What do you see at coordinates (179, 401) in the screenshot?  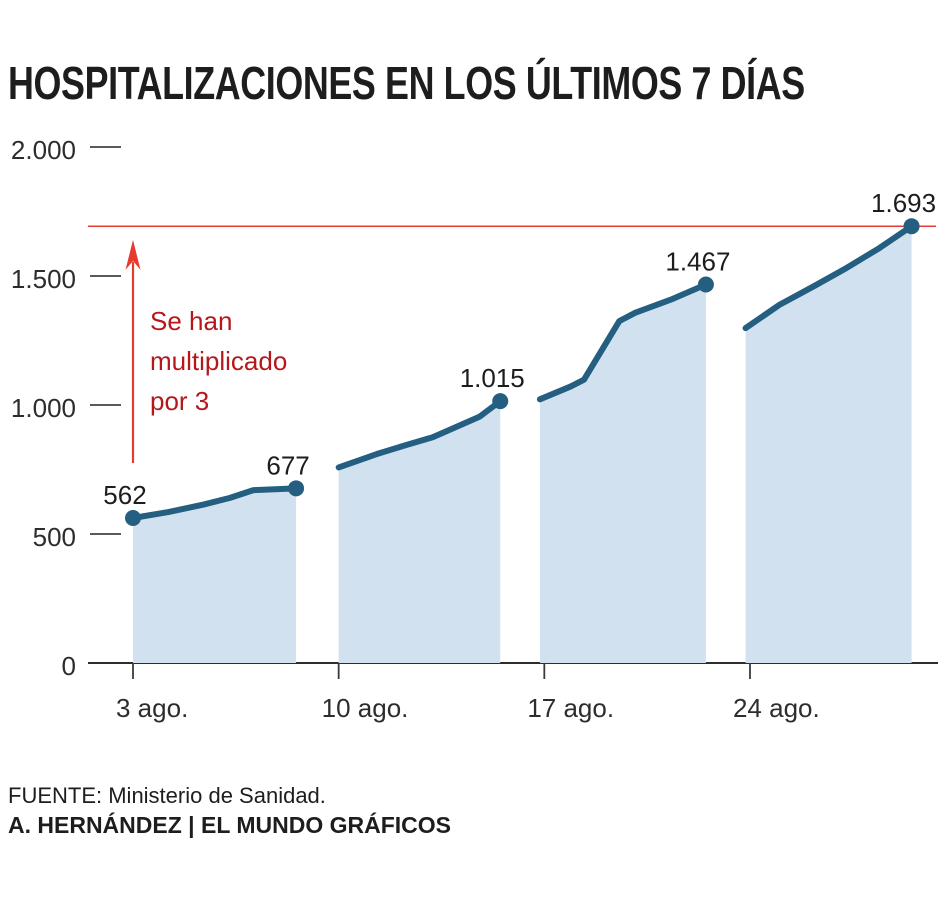 I see `annotation-line: por 3` at bounding box center [179, 401].